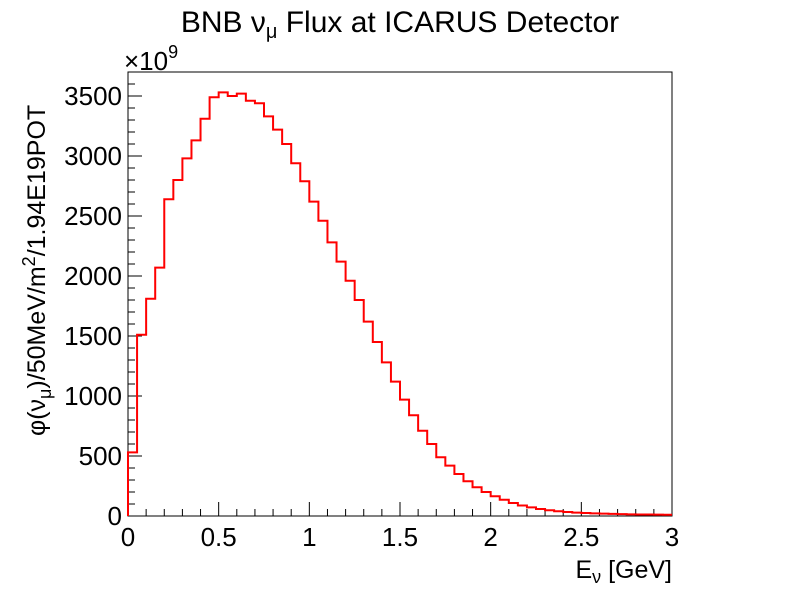 This screenshot has height=600, width=800. I want to click on x-axis-title: Eν [GeV], so click(623, 571).